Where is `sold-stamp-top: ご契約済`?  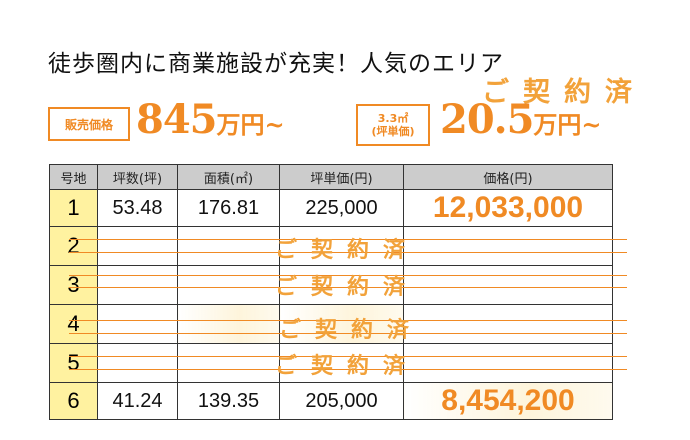
sold-stamp-top: ご契約済 is located at coordinates (564, 92).